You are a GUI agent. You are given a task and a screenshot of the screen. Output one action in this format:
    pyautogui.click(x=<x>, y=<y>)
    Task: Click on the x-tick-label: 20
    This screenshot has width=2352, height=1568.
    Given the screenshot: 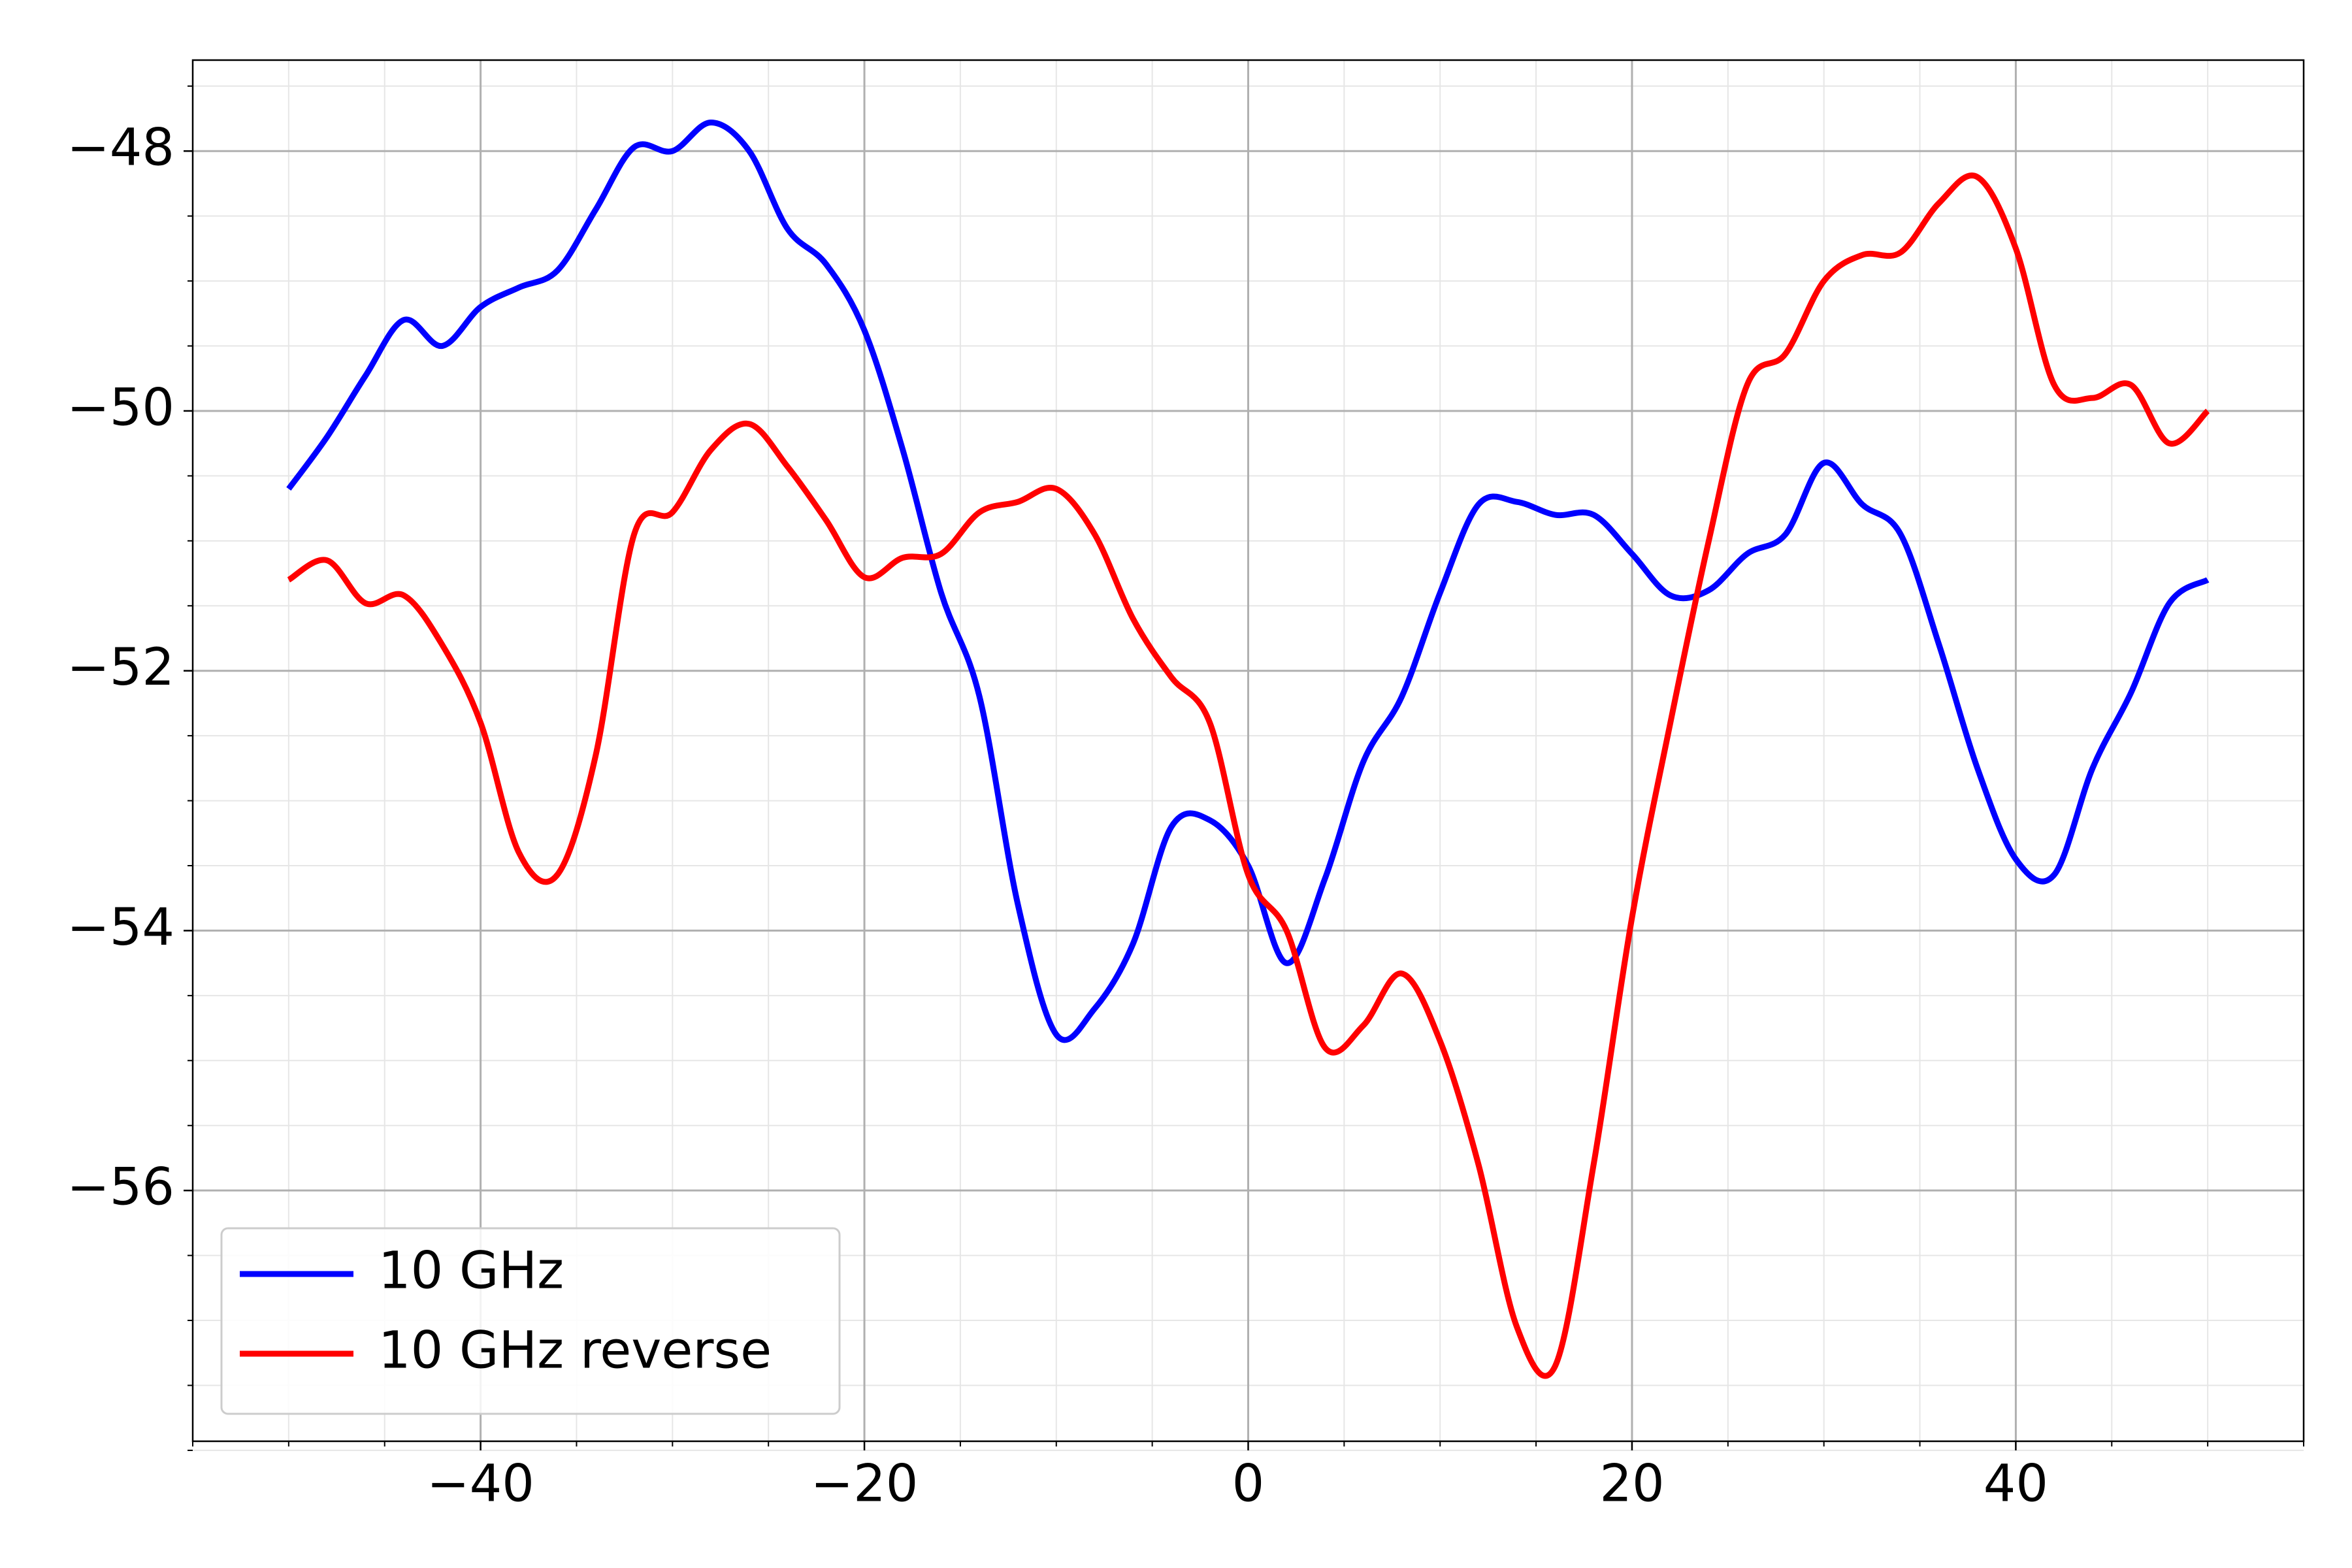 What is the action you would take?
    pyautogui.click(x=1631, y=1483)
    